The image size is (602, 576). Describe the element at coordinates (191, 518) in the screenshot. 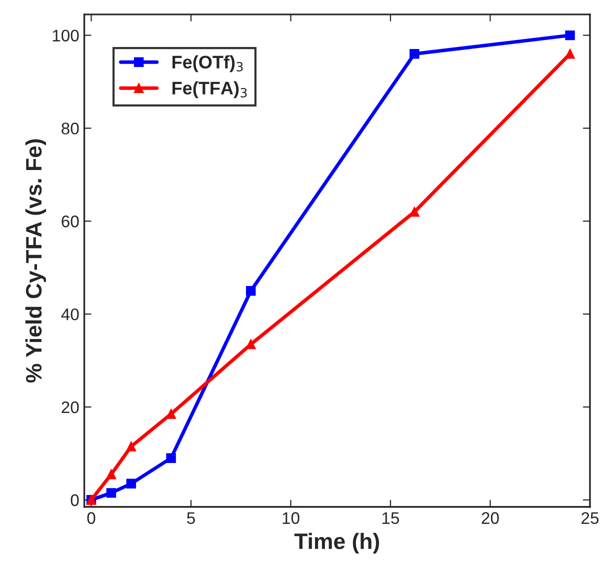

I see `x-tick-label: 5` at that location.